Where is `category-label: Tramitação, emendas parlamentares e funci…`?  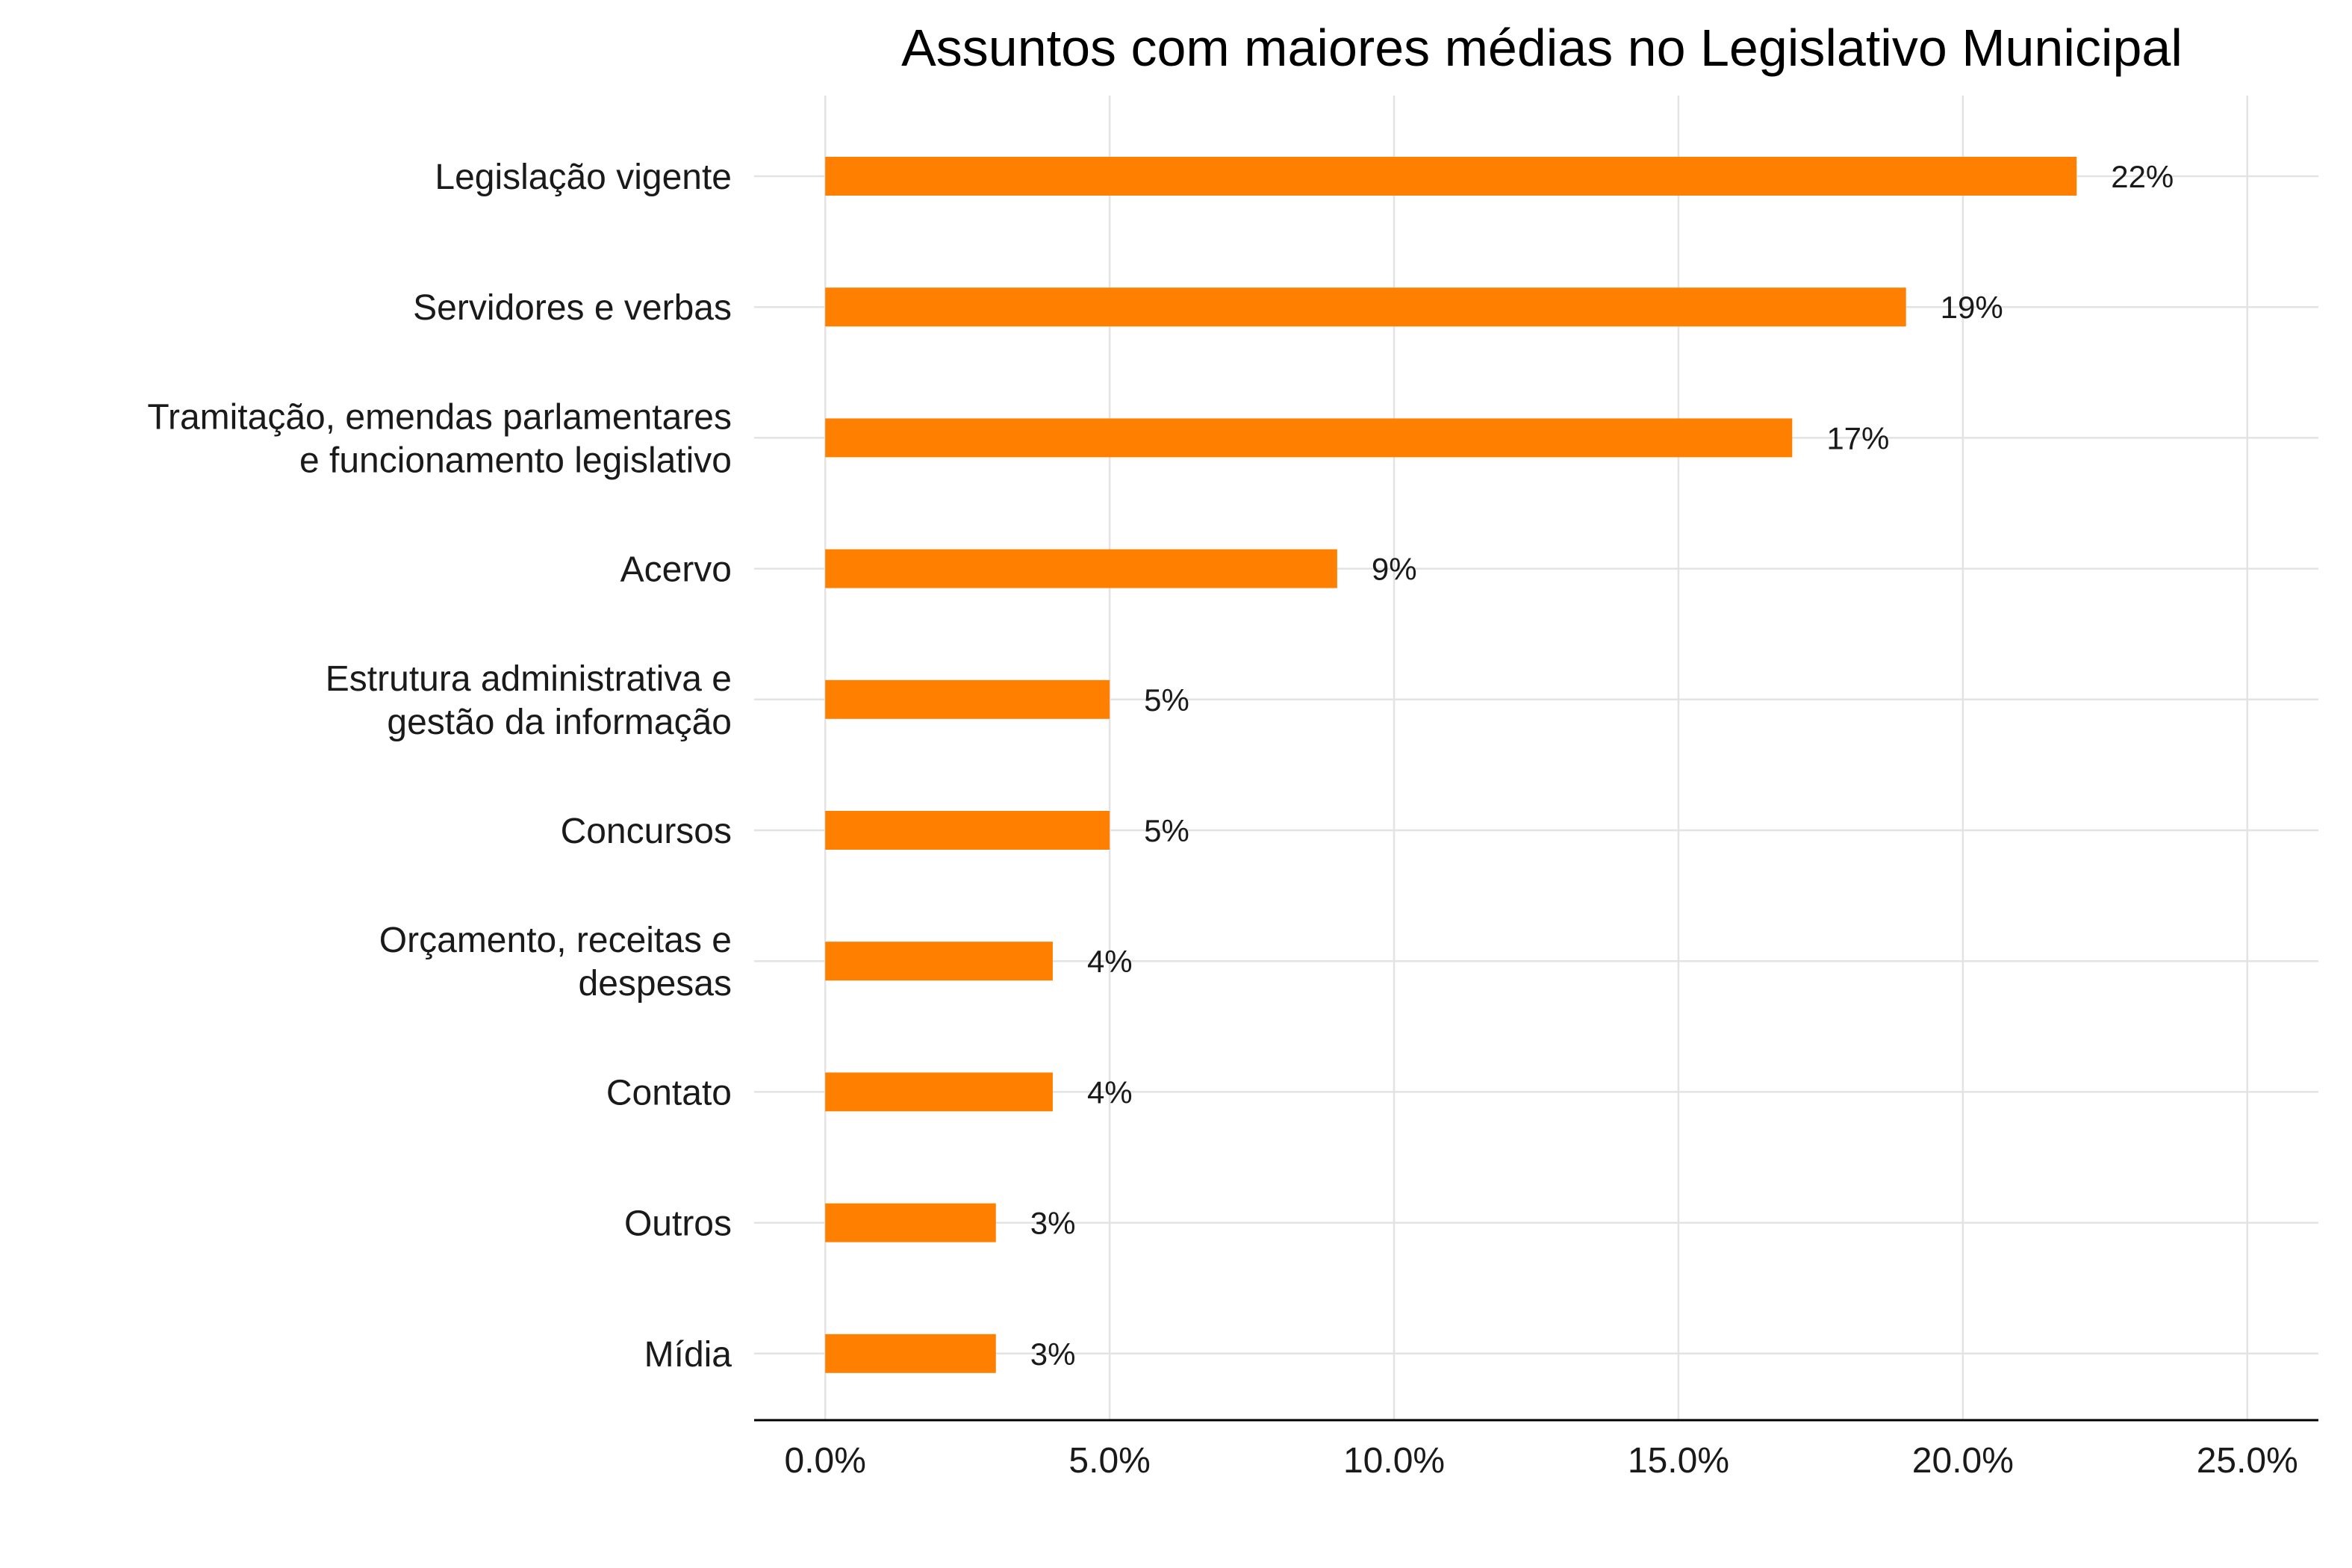 category-label: Tramitação, emendas parlamentares e funci… is located at coordinates (439, 438).